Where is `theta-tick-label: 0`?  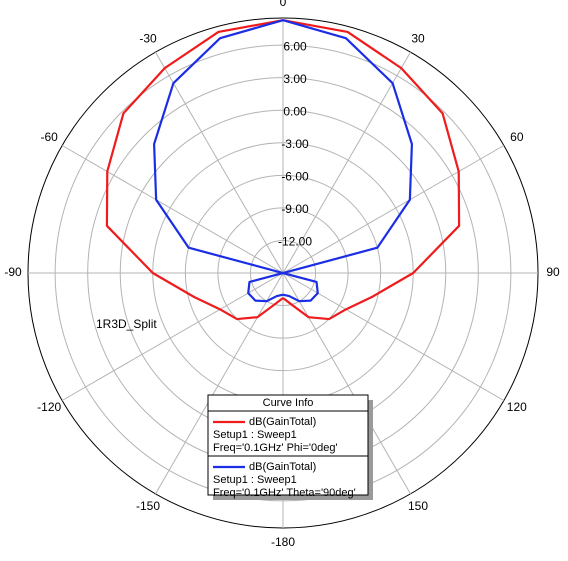 theta-tick-label: 0 is located at coordinates (283, 4).